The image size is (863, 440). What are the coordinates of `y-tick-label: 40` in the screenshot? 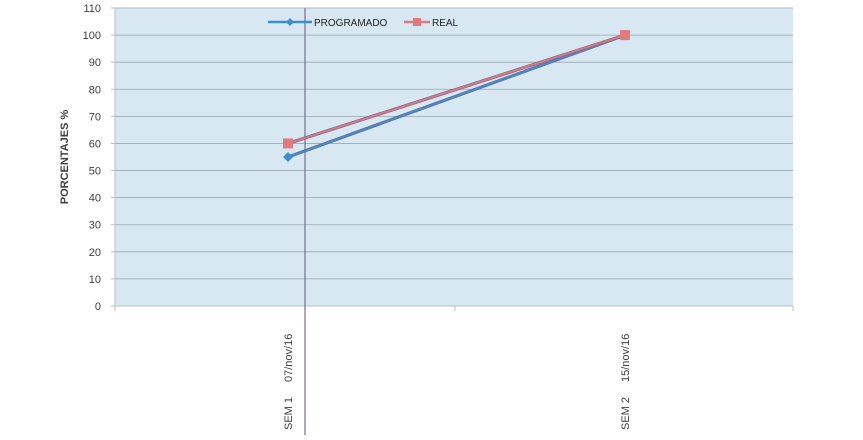 It's located at (95, 199).